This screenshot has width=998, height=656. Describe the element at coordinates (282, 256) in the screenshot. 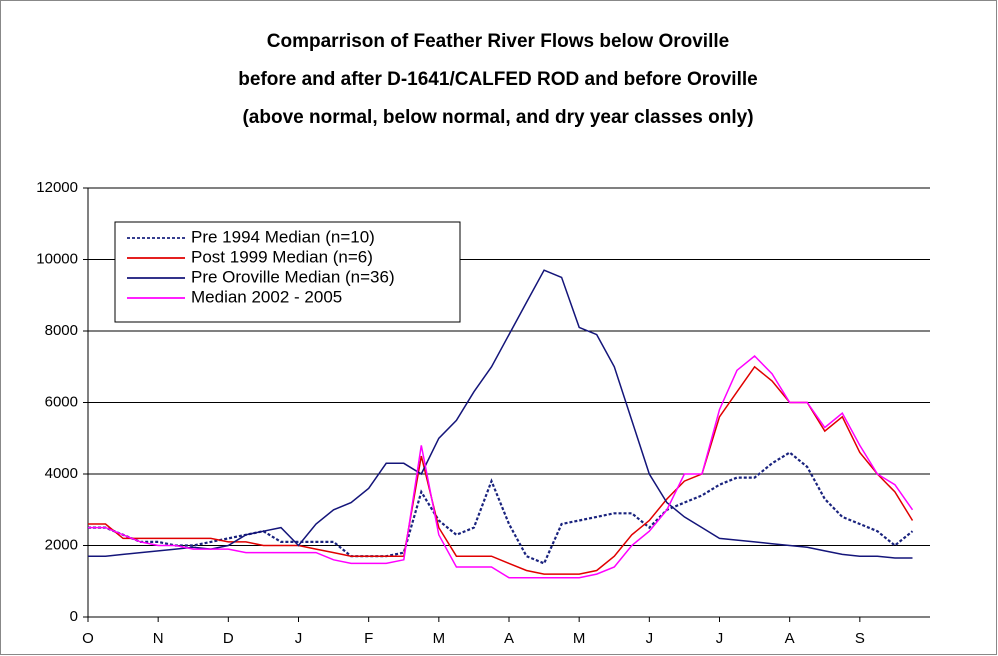

I see `legend-label: Post 1999 Median (n=6)` at that location.